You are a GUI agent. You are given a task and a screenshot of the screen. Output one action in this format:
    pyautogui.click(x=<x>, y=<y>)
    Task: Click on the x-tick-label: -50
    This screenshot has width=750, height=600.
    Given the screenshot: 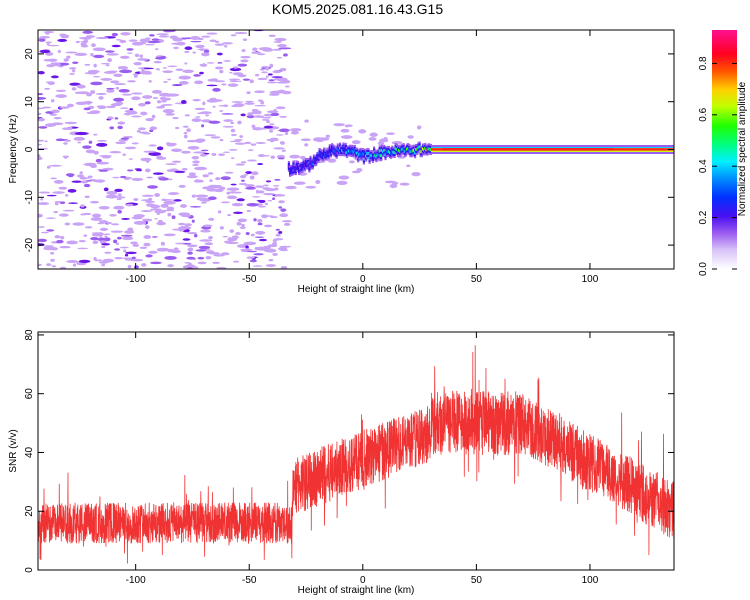 What is the action you would take?
    pyautogui.click(x=249, y=580)
    